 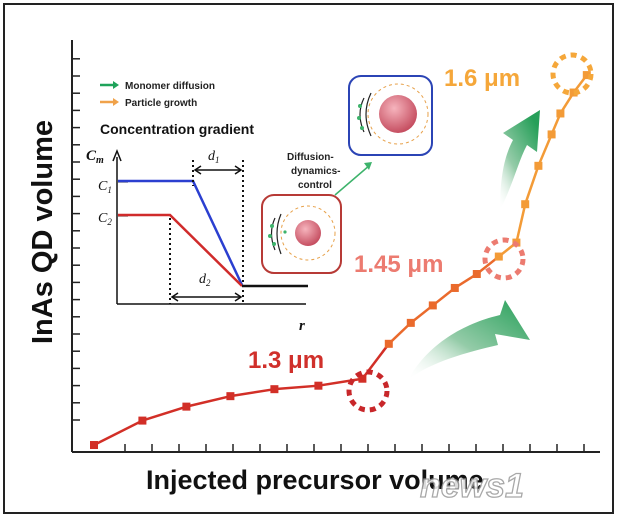 I want to click on growth-arrow-upper, so click(x=520, y=160).